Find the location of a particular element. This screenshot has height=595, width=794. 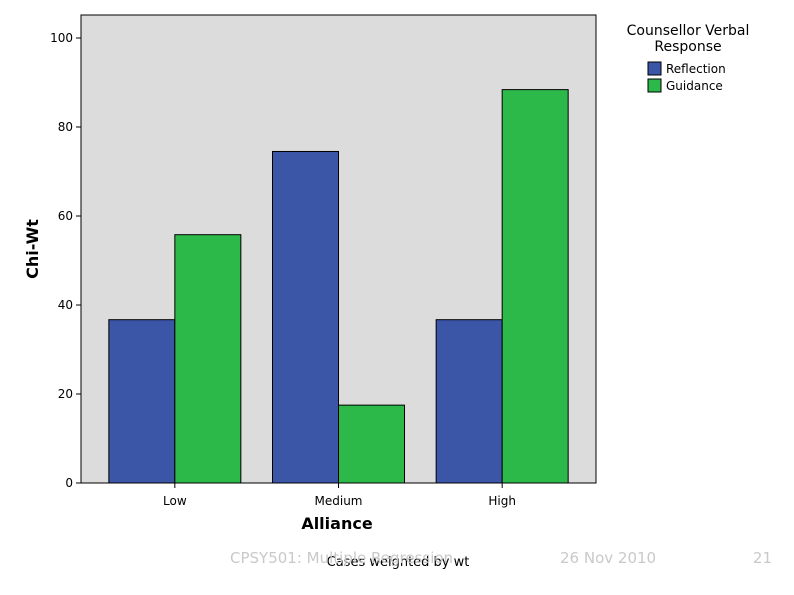

y-tick-label: 60 is located at coordinates (65, 216).